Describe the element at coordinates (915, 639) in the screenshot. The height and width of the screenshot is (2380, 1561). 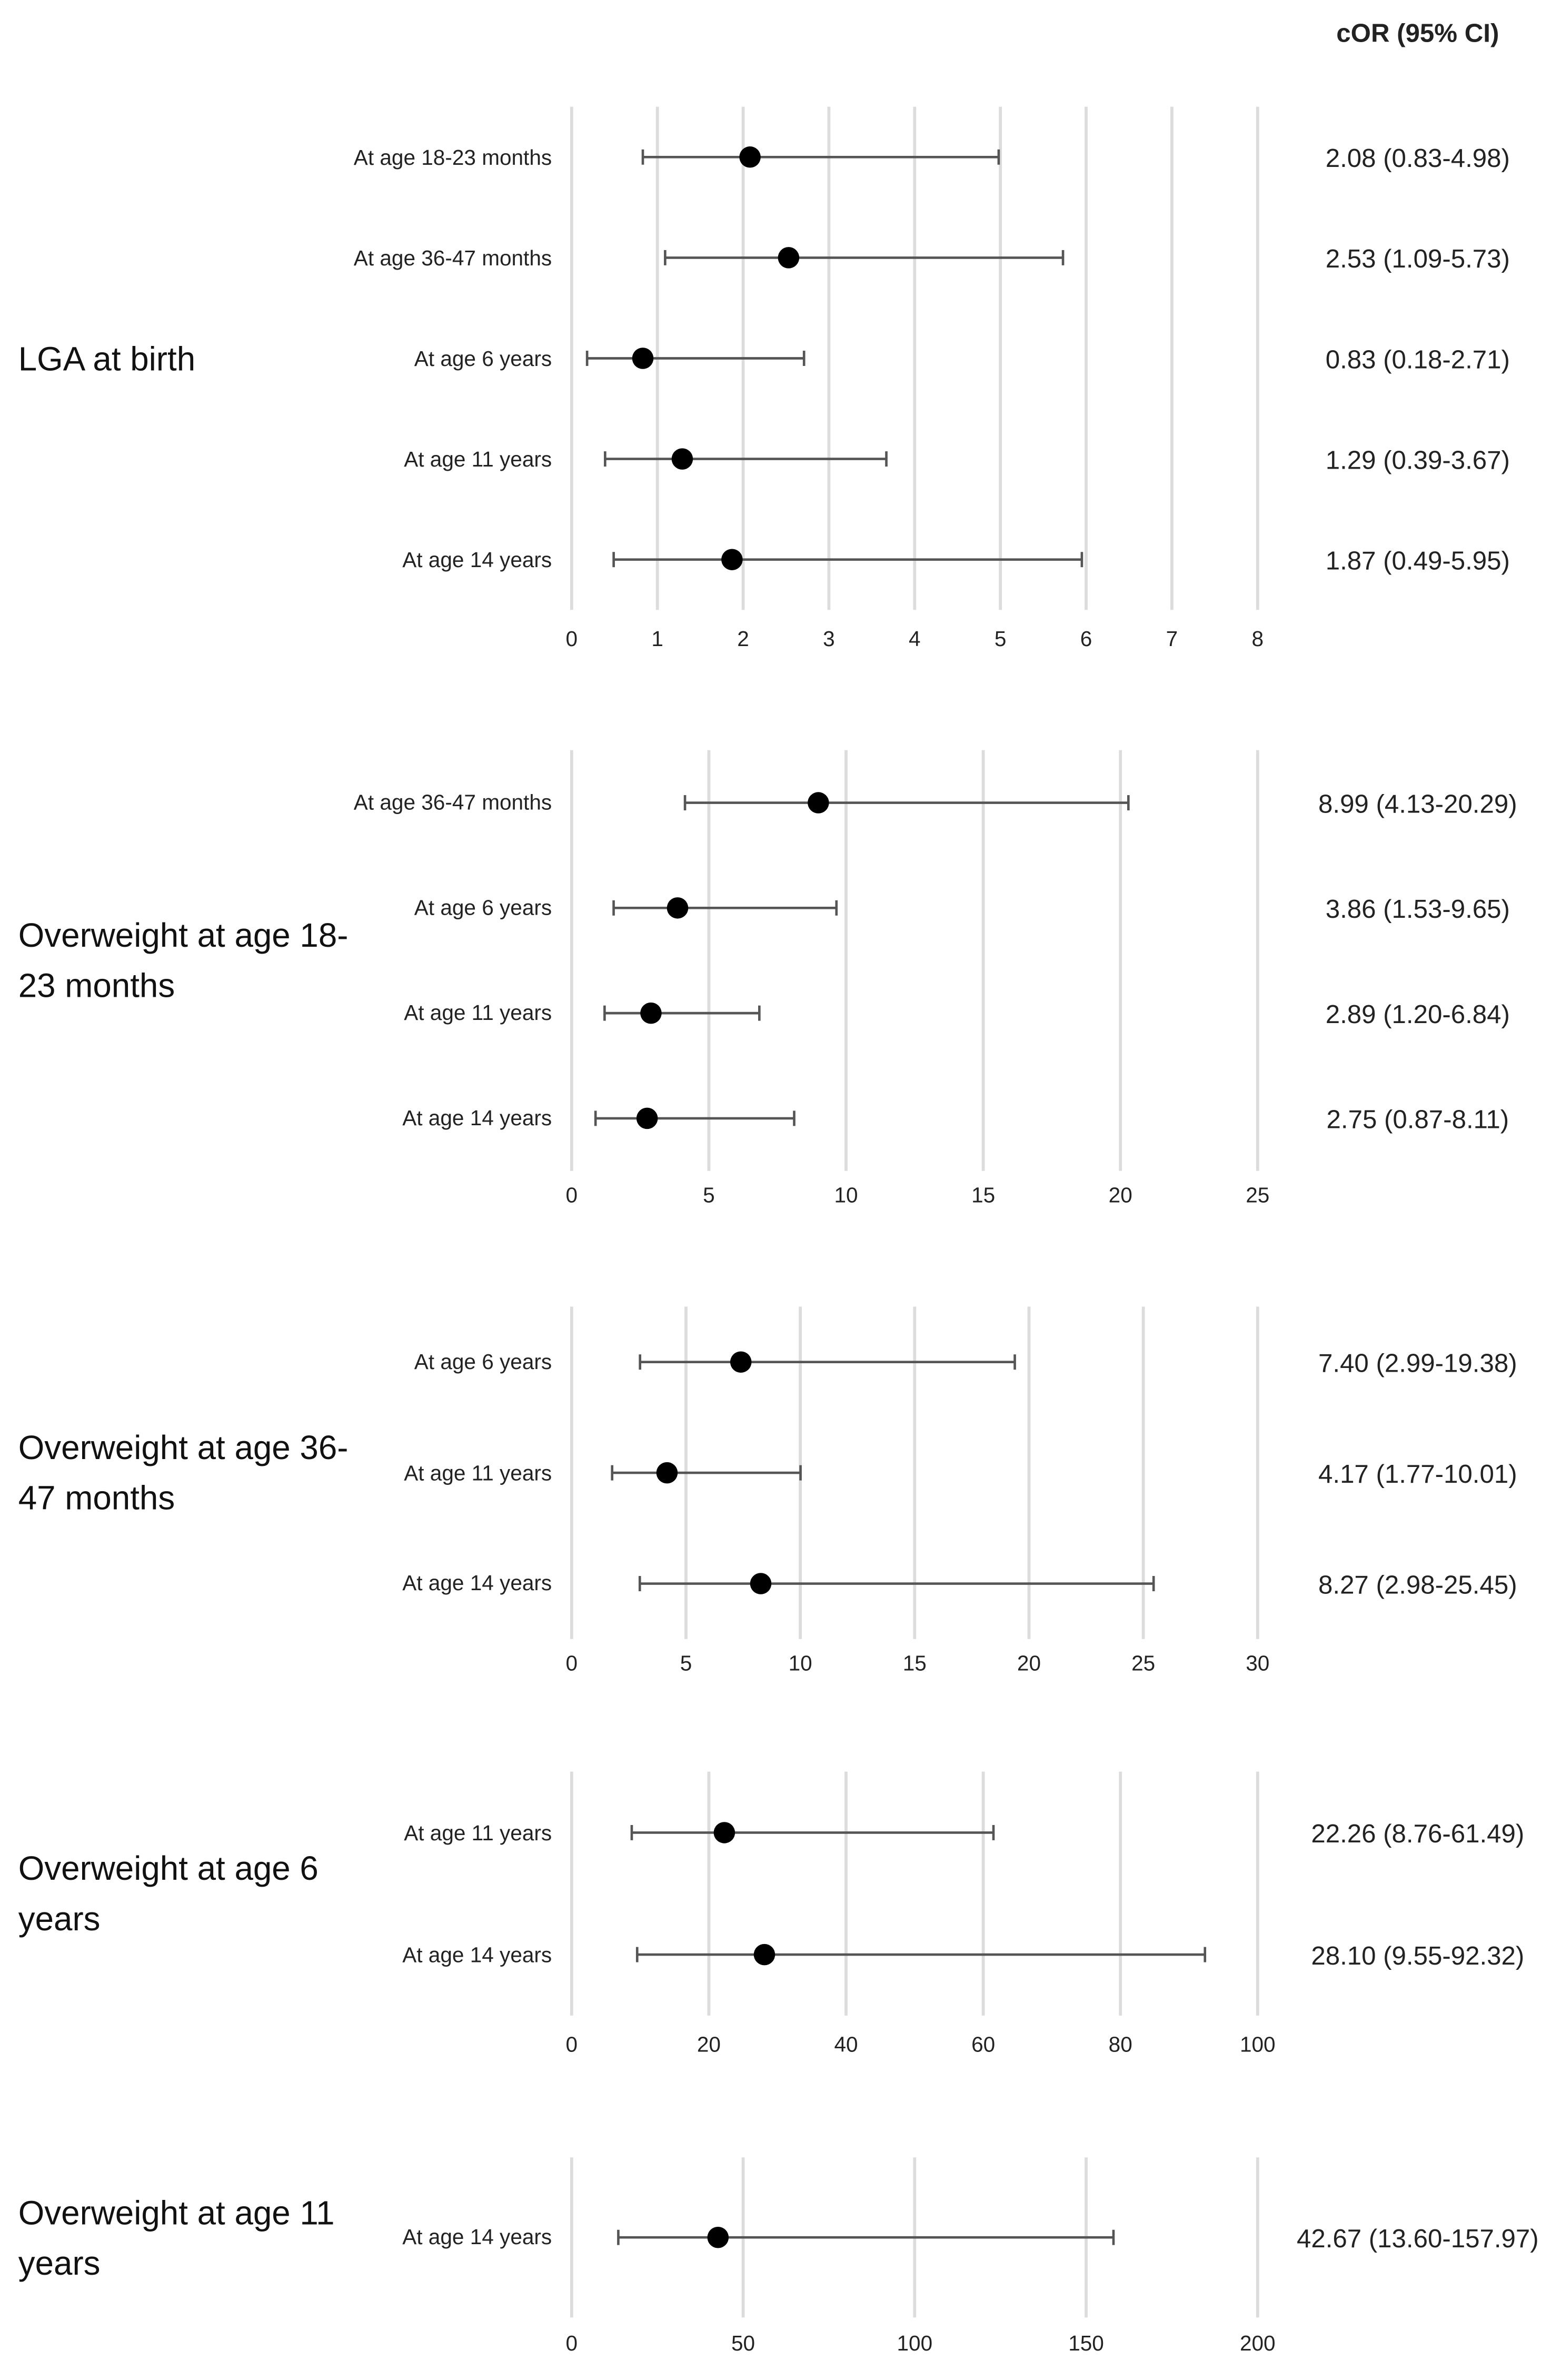
I see `x-tick-label: 4` at that location.